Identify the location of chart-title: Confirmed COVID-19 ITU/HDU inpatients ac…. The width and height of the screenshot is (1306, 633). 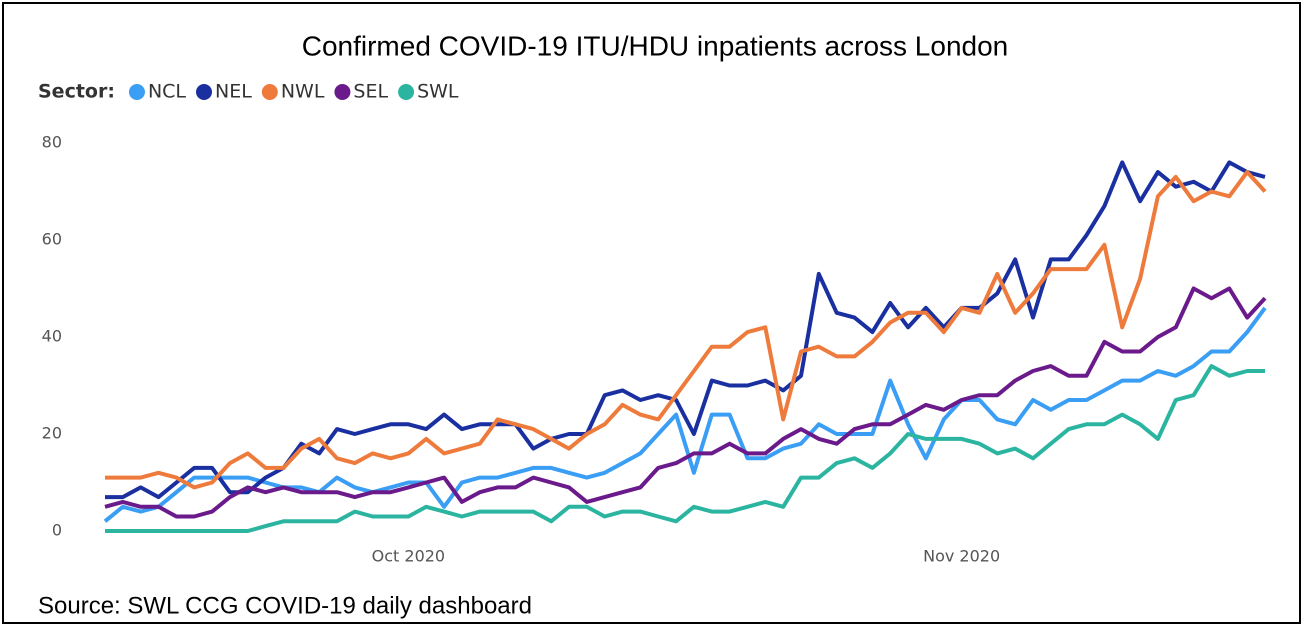
(655, 45).